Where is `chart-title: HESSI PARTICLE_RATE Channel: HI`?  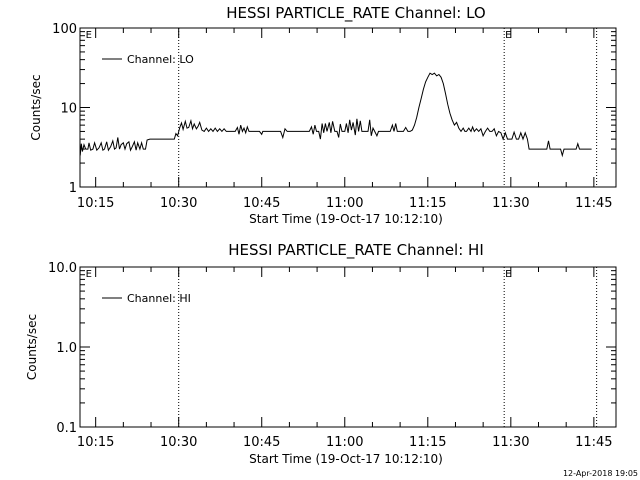 chart-title: HESSI PARTICLE_RATE Channel: HI is located at coordinates (356, 250).